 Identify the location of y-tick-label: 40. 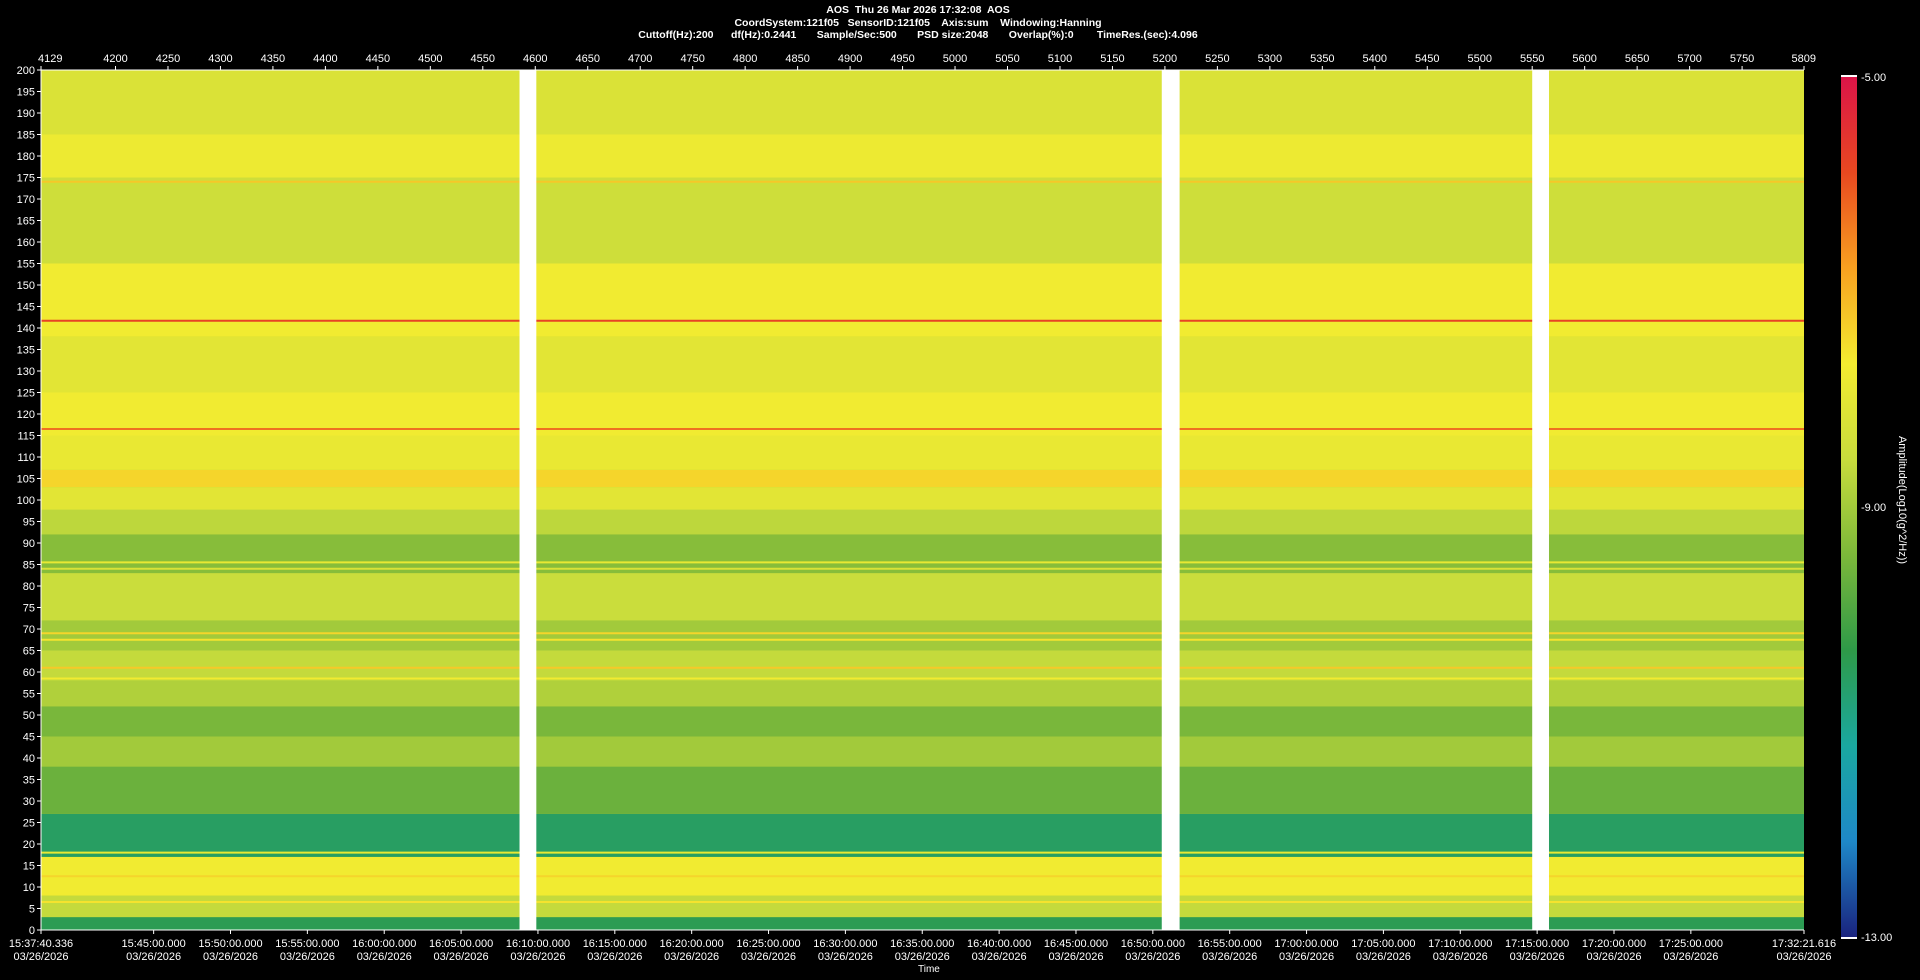
(29, 759).